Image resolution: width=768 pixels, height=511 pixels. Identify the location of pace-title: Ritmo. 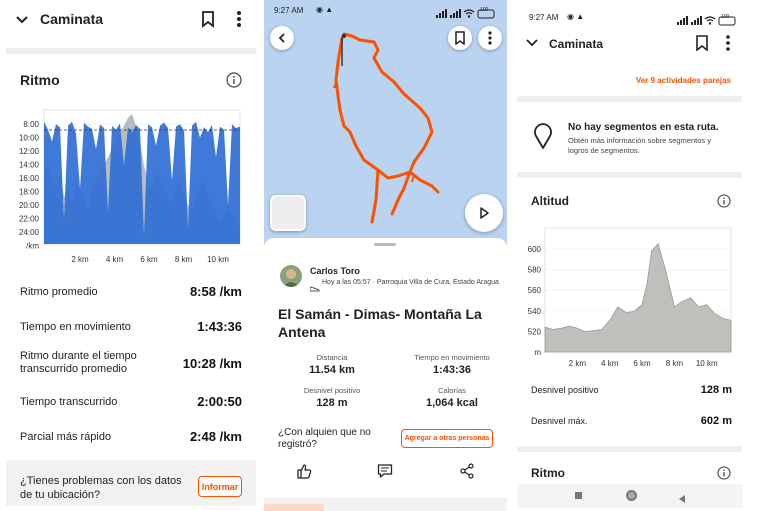
(548, 473).